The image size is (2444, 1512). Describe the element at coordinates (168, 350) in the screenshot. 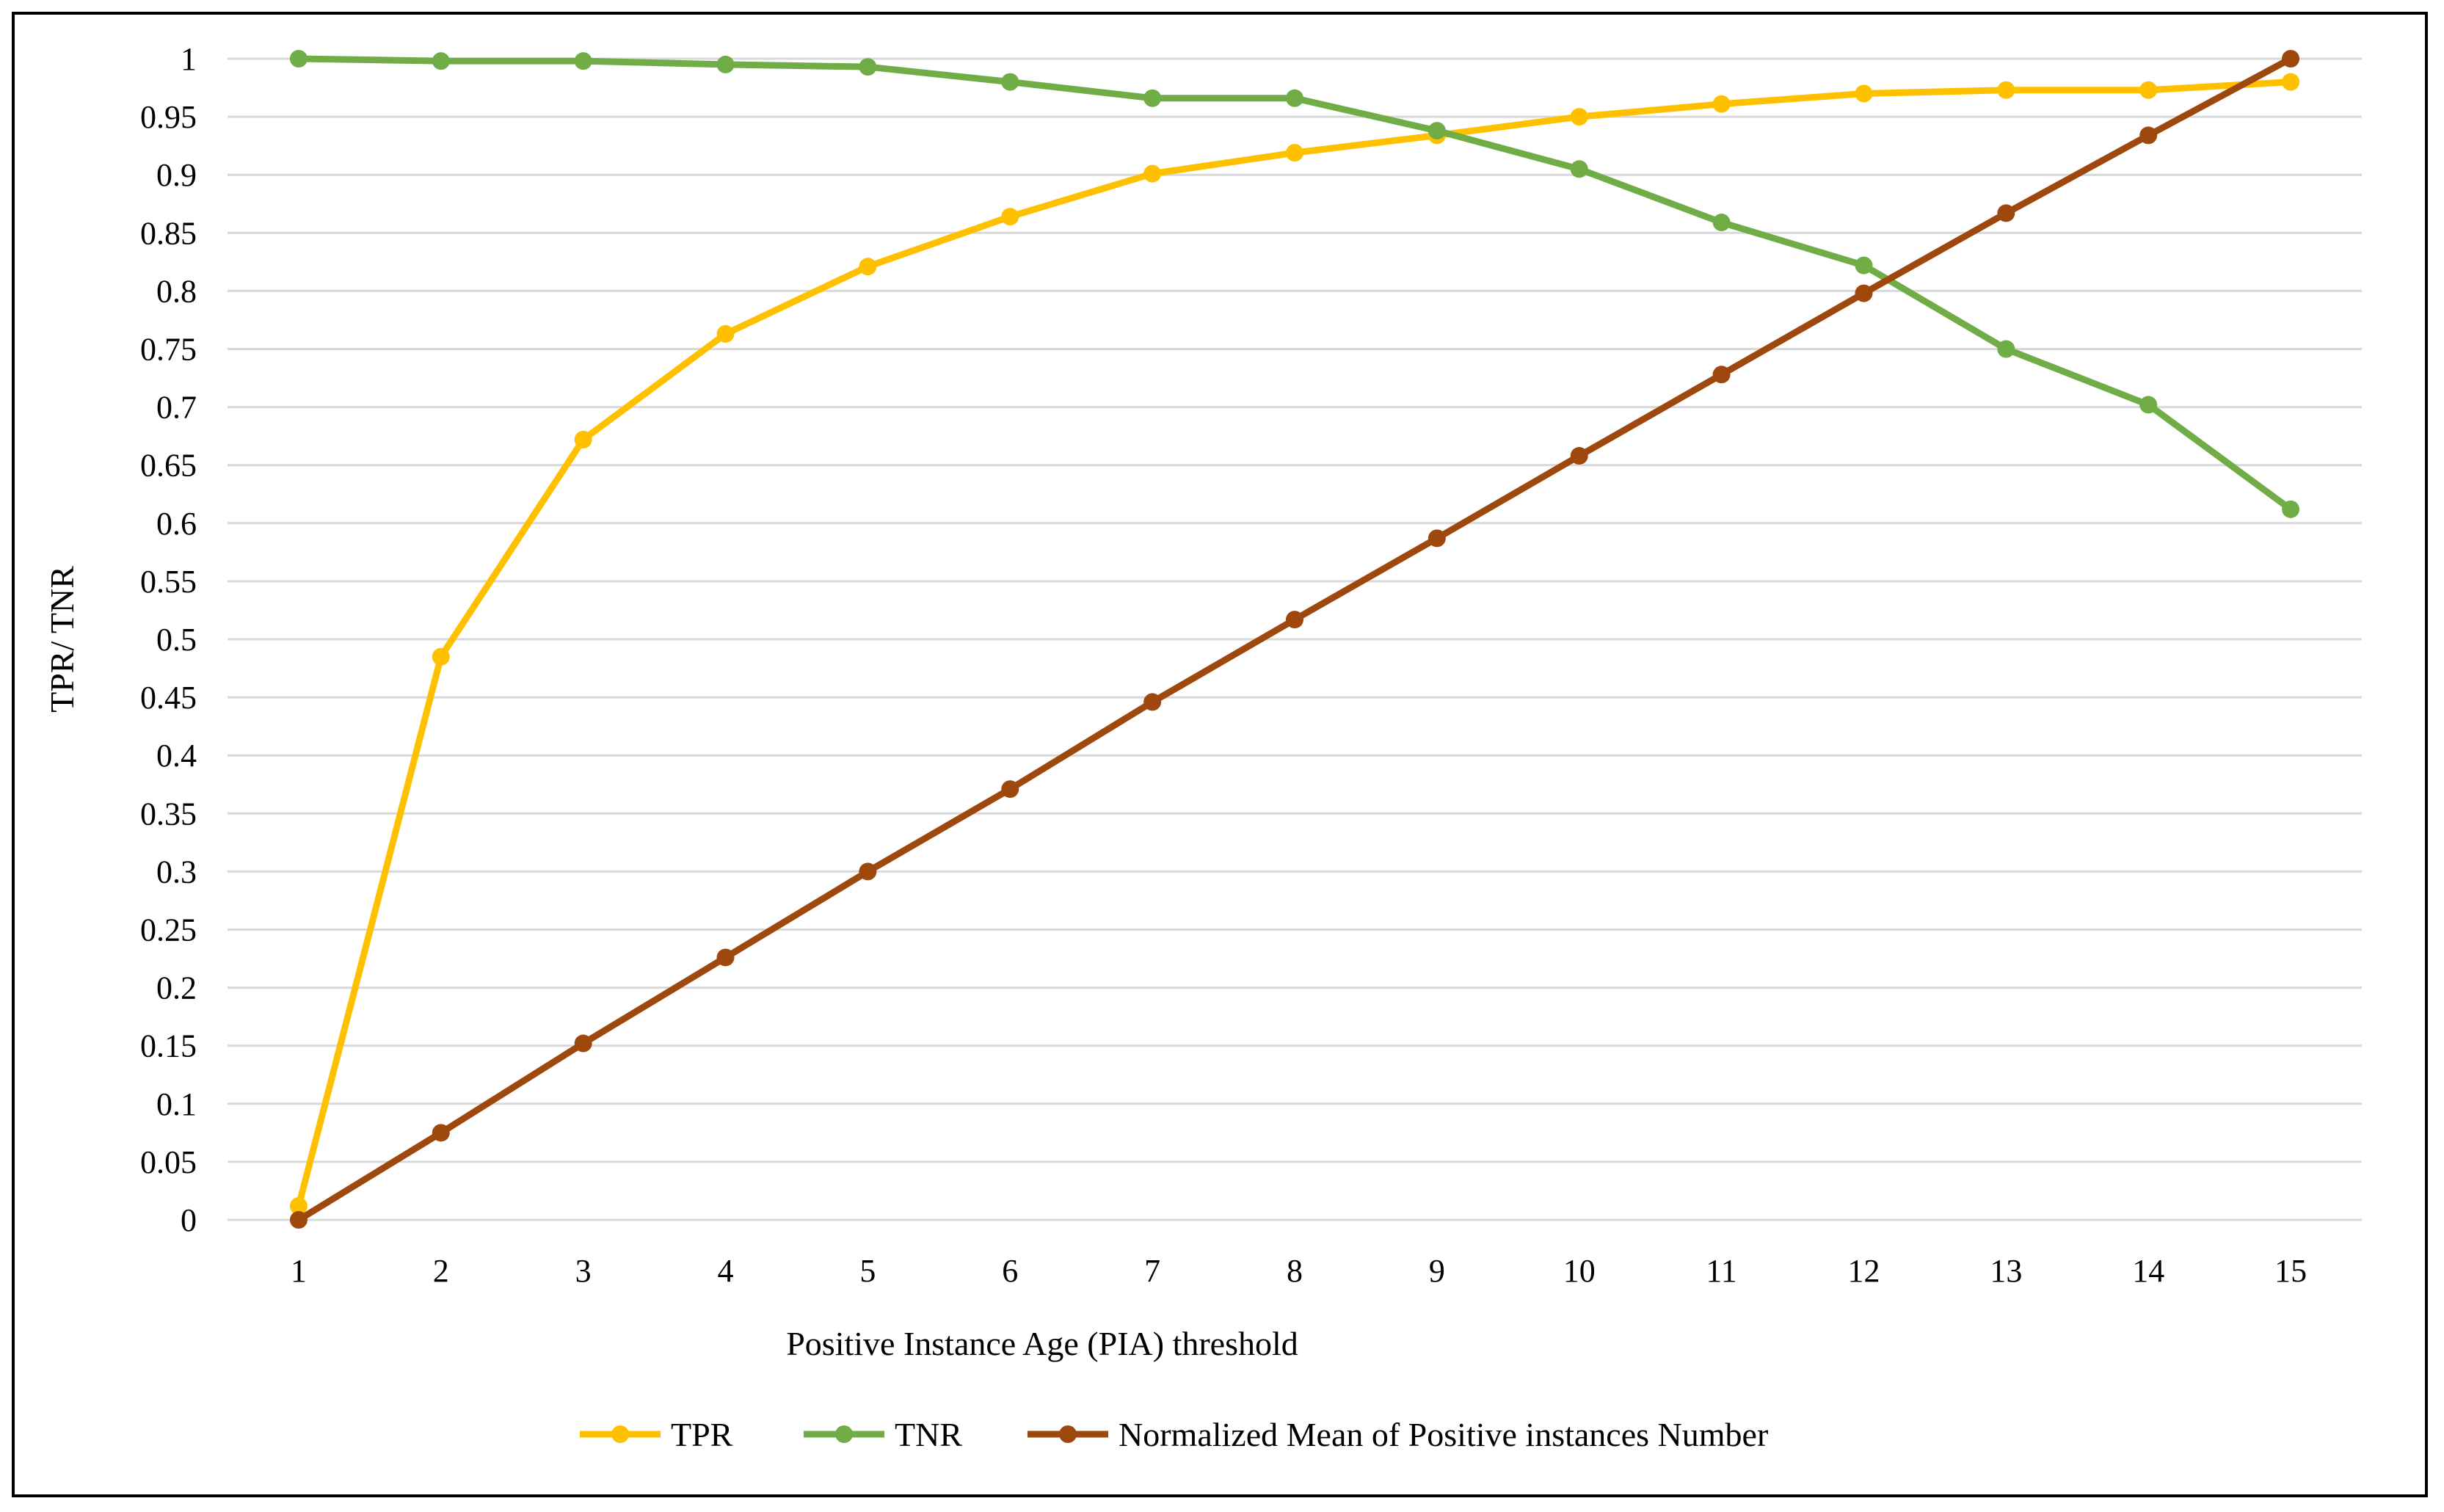

I see `y-tick-label: 0.75` at that location.